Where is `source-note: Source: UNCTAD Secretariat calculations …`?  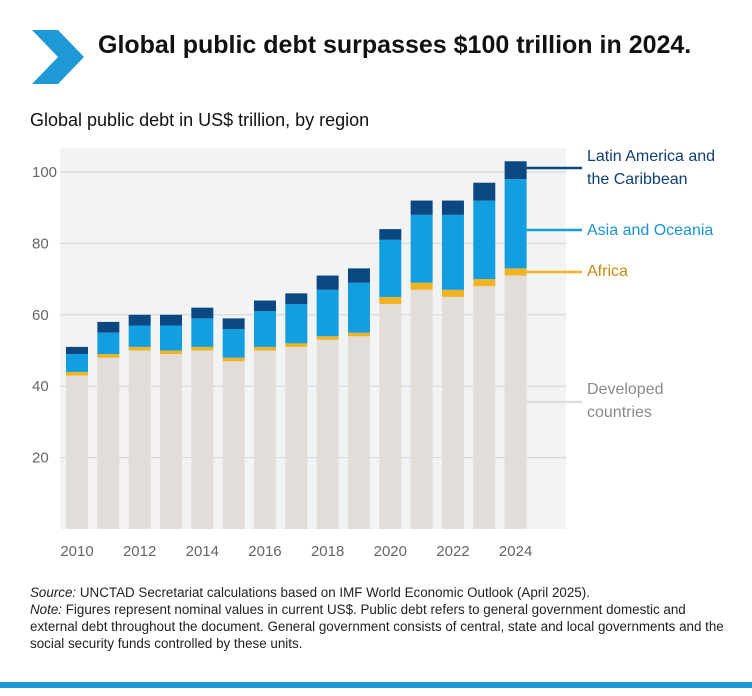
source-note: Source: UNCTAD Secretariat calculations … is located at coordinates (310, 592).